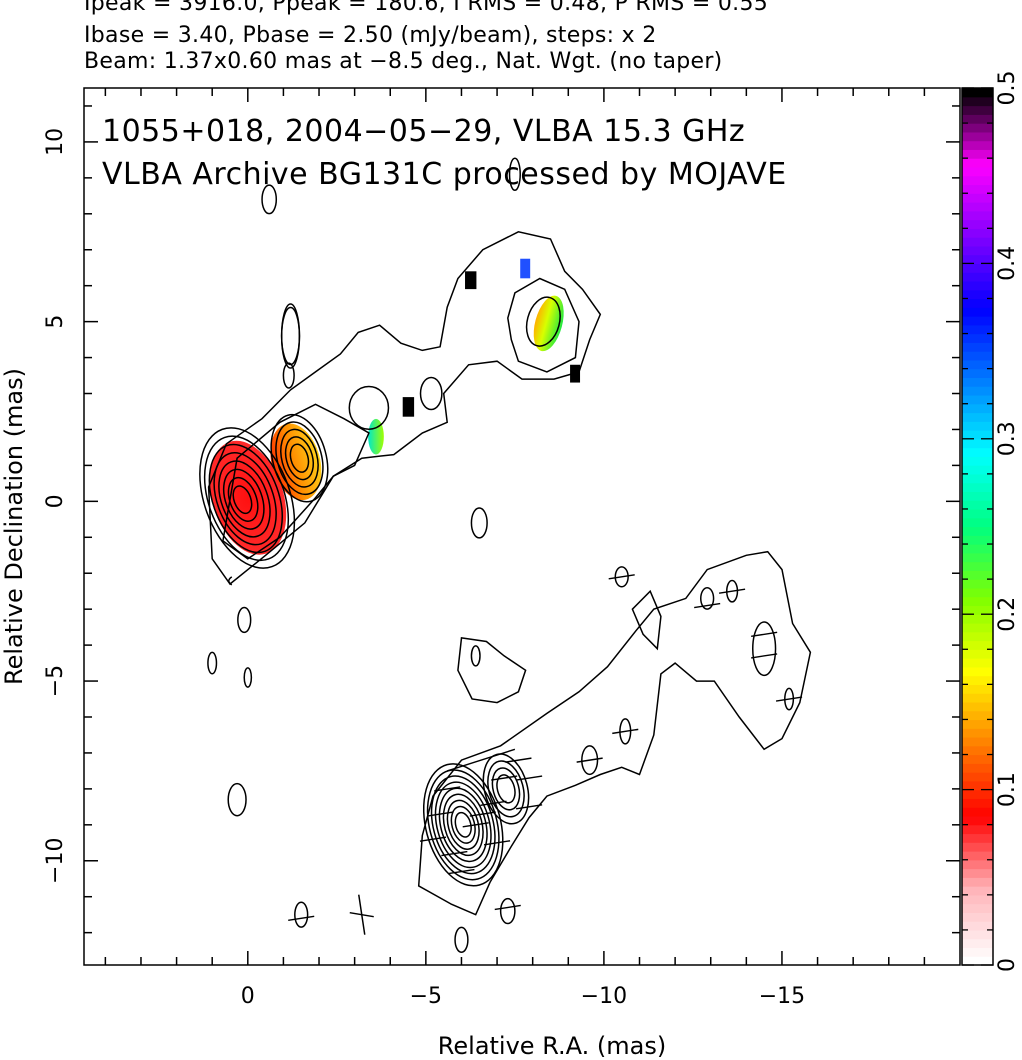  What do you see at coordinates (1007, 614) in the screenshot?
I see `colorbar-tick-label: 0.2` at bounding box center [1007, 614].